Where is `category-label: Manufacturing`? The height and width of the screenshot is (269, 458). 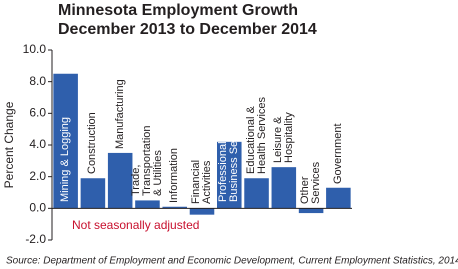 category-label: Manufacturing is located at coordinates (119, 114).